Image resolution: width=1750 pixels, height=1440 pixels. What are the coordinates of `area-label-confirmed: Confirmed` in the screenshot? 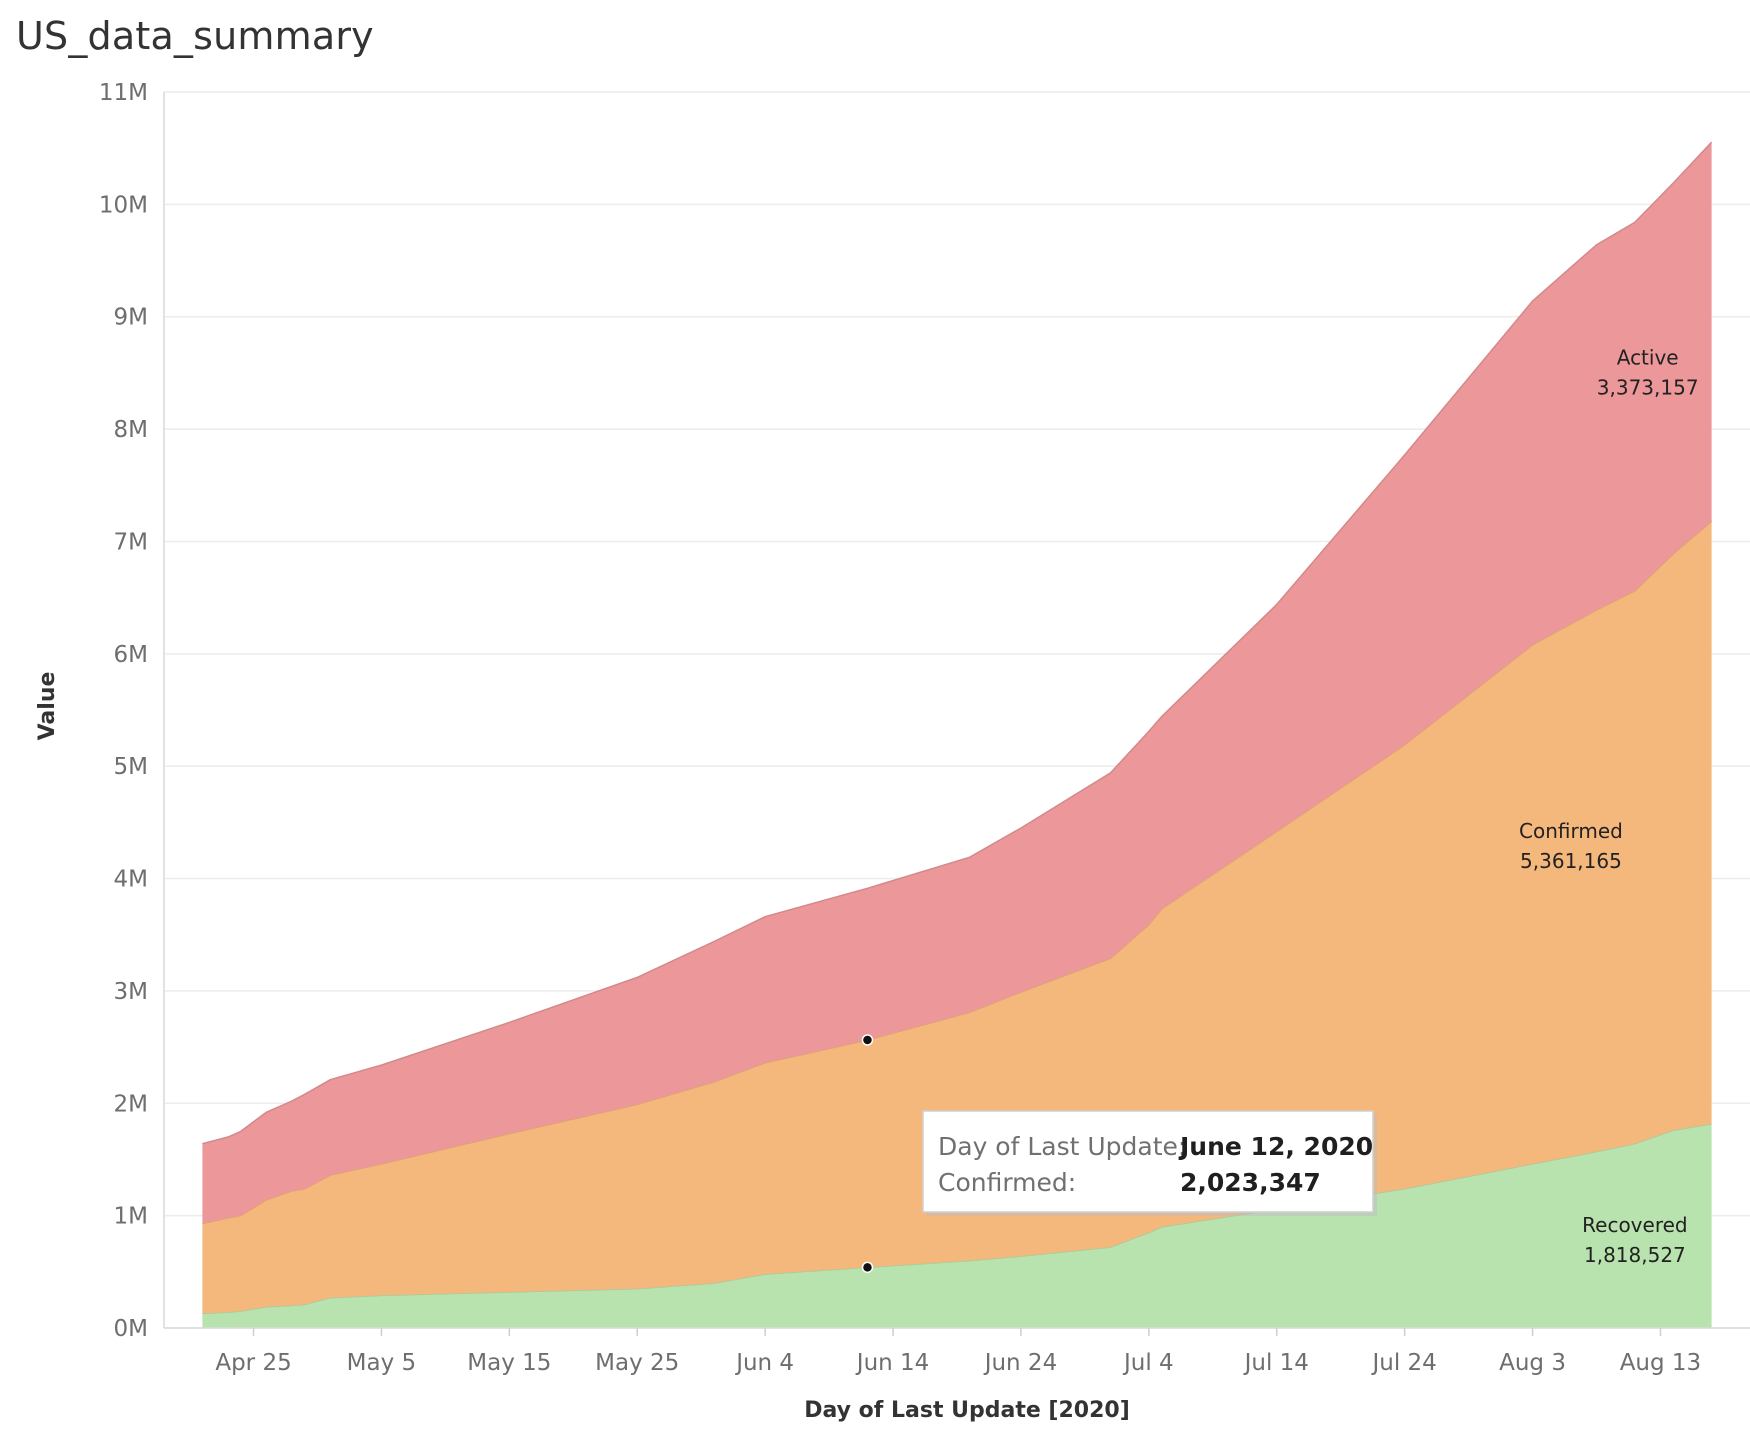 It's located at (1571, 831).